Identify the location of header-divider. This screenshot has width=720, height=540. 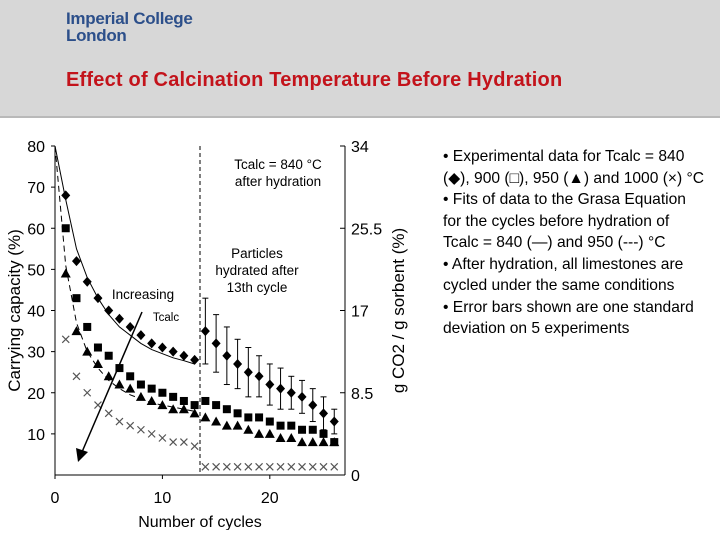
(360, 117).